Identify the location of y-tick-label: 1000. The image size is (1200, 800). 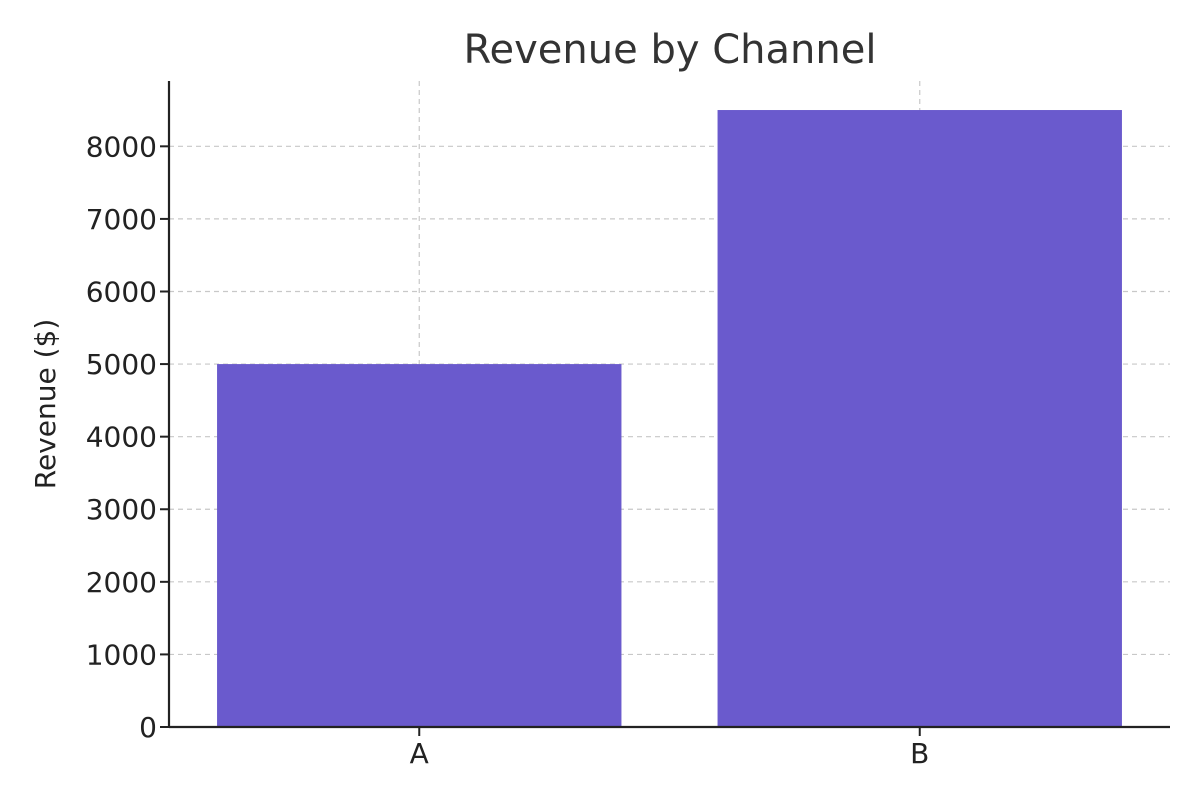
(121, 654).